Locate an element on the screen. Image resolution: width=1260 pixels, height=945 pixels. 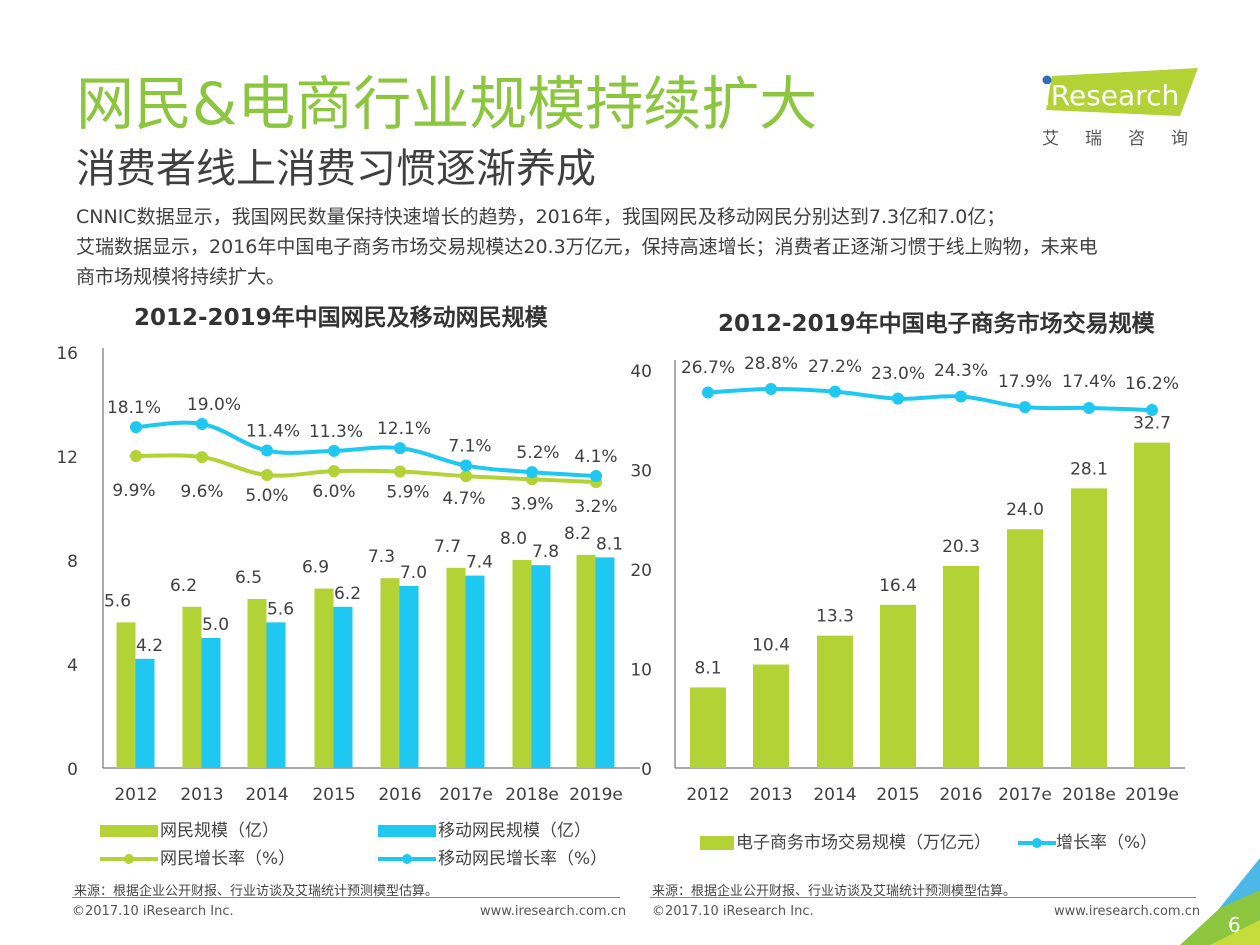
right-footer-divider is located at coordinates (923, 897).